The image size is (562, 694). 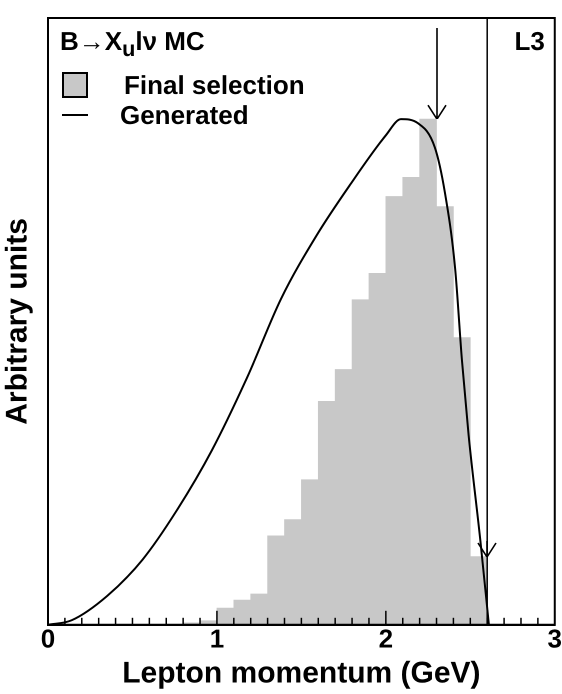 What do you see at coordinates (132, 44) in the screenshot?
I see `chart-title: B→X$_{u}$lν MC` at bounding box center [132, 44].